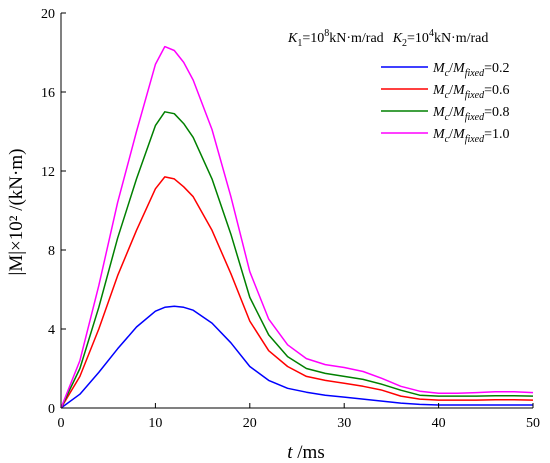 The image size is (550, 463). I want to click on k2-unit: kN·m/rad, so click(461, 38).